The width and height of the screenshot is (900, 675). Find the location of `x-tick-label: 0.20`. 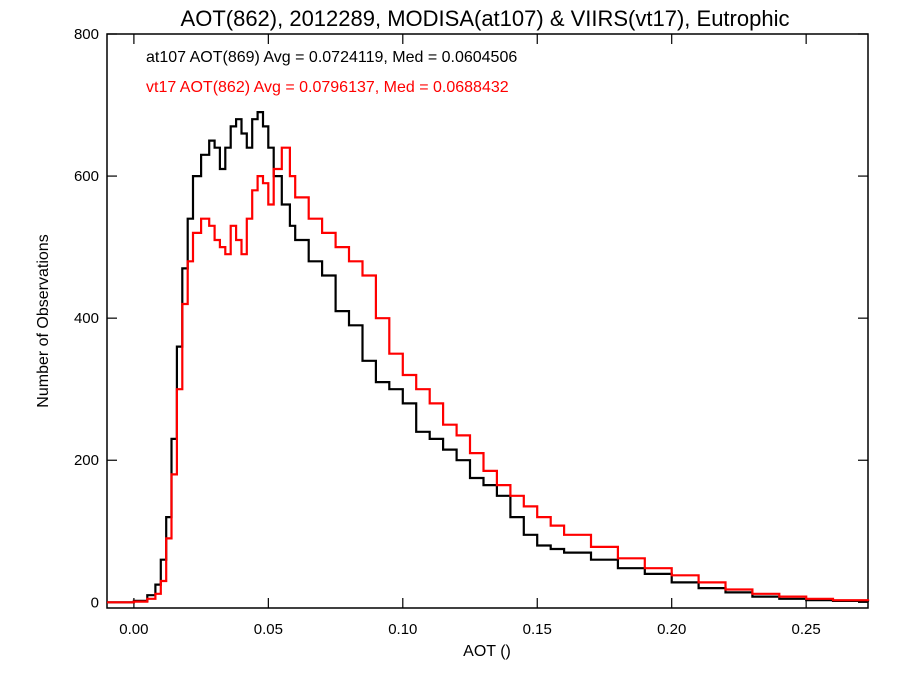

x-tick-label: 0.20 is located at coordinates (671, 629).